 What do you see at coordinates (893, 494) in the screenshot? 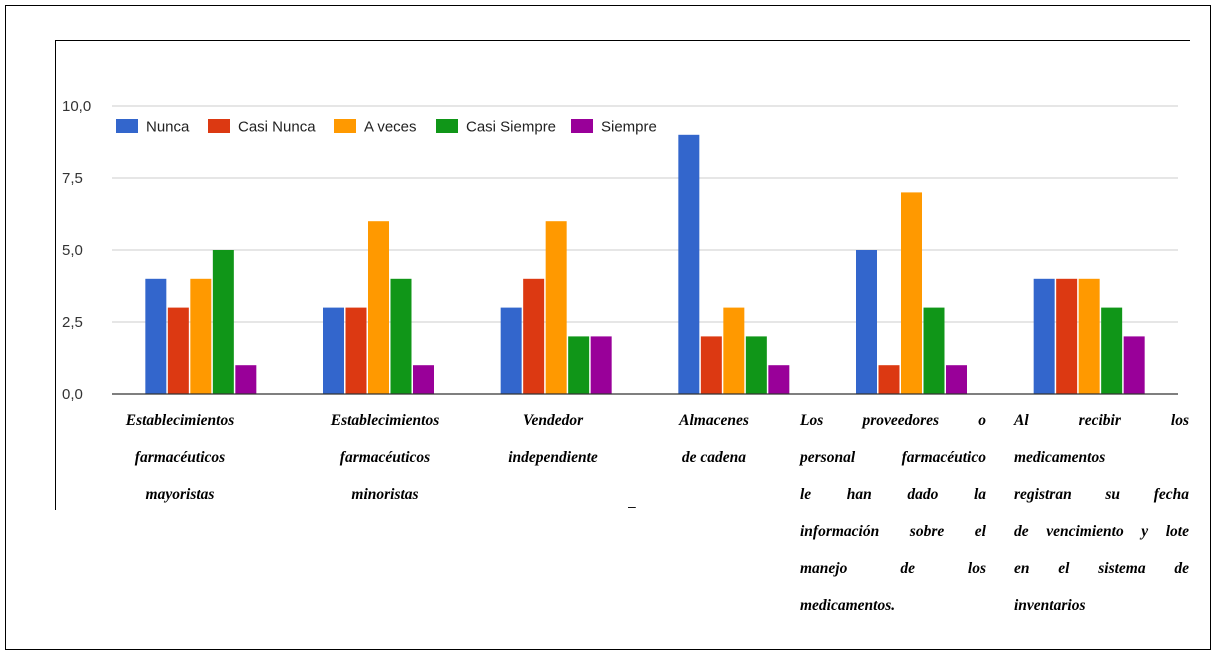
I see `x-tick-label-line: le han dado la` at bounding box center [893, 494].